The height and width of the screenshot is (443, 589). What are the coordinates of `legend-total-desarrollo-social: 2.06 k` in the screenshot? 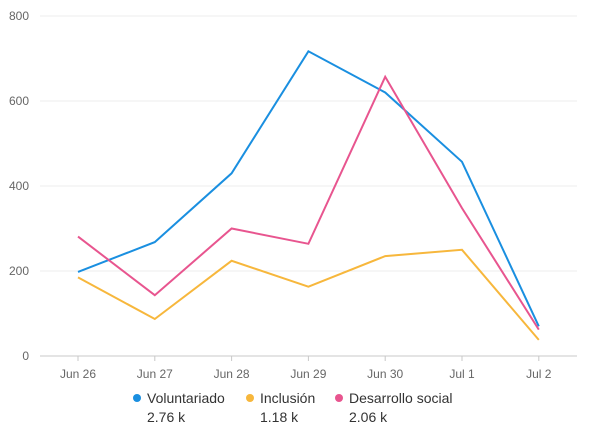 It's located at (368, 417).